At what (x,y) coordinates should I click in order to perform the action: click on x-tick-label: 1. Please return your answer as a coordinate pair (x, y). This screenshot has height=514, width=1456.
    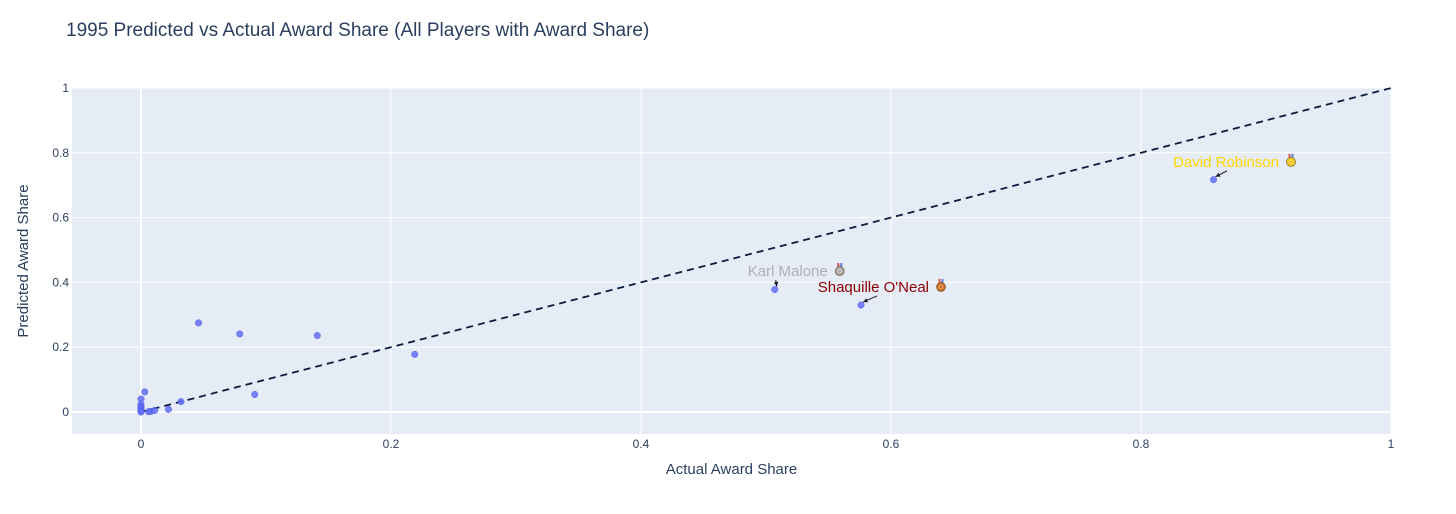
    Looking at the image, I should click on (1391, 444).